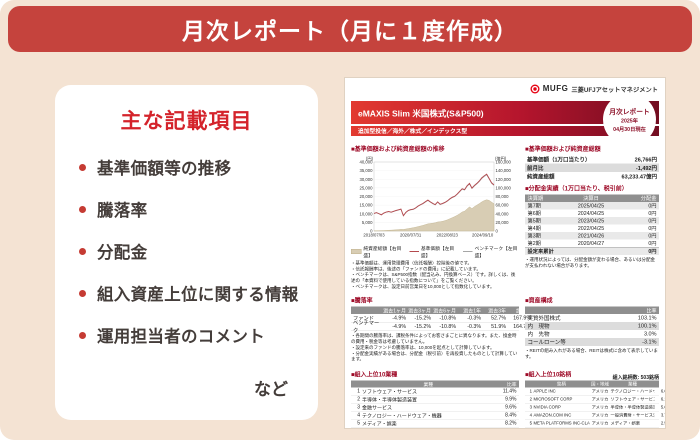 The width and height of the screenshot is (700, 440). Describe the element at coordinates (503, 196) in the screenshot. I see `svg-text: 80,000` at that location.